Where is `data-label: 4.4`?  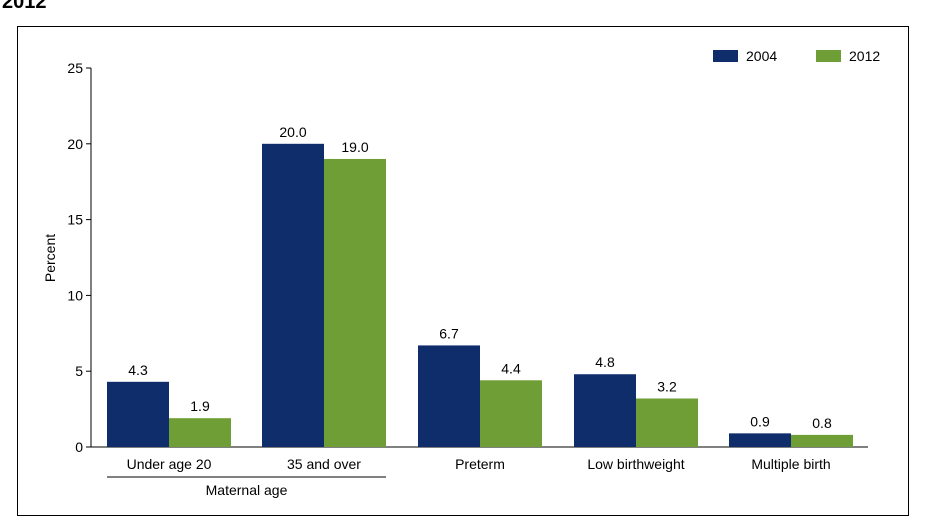 data-label: 4.4 is located at coordinates (511, 368).